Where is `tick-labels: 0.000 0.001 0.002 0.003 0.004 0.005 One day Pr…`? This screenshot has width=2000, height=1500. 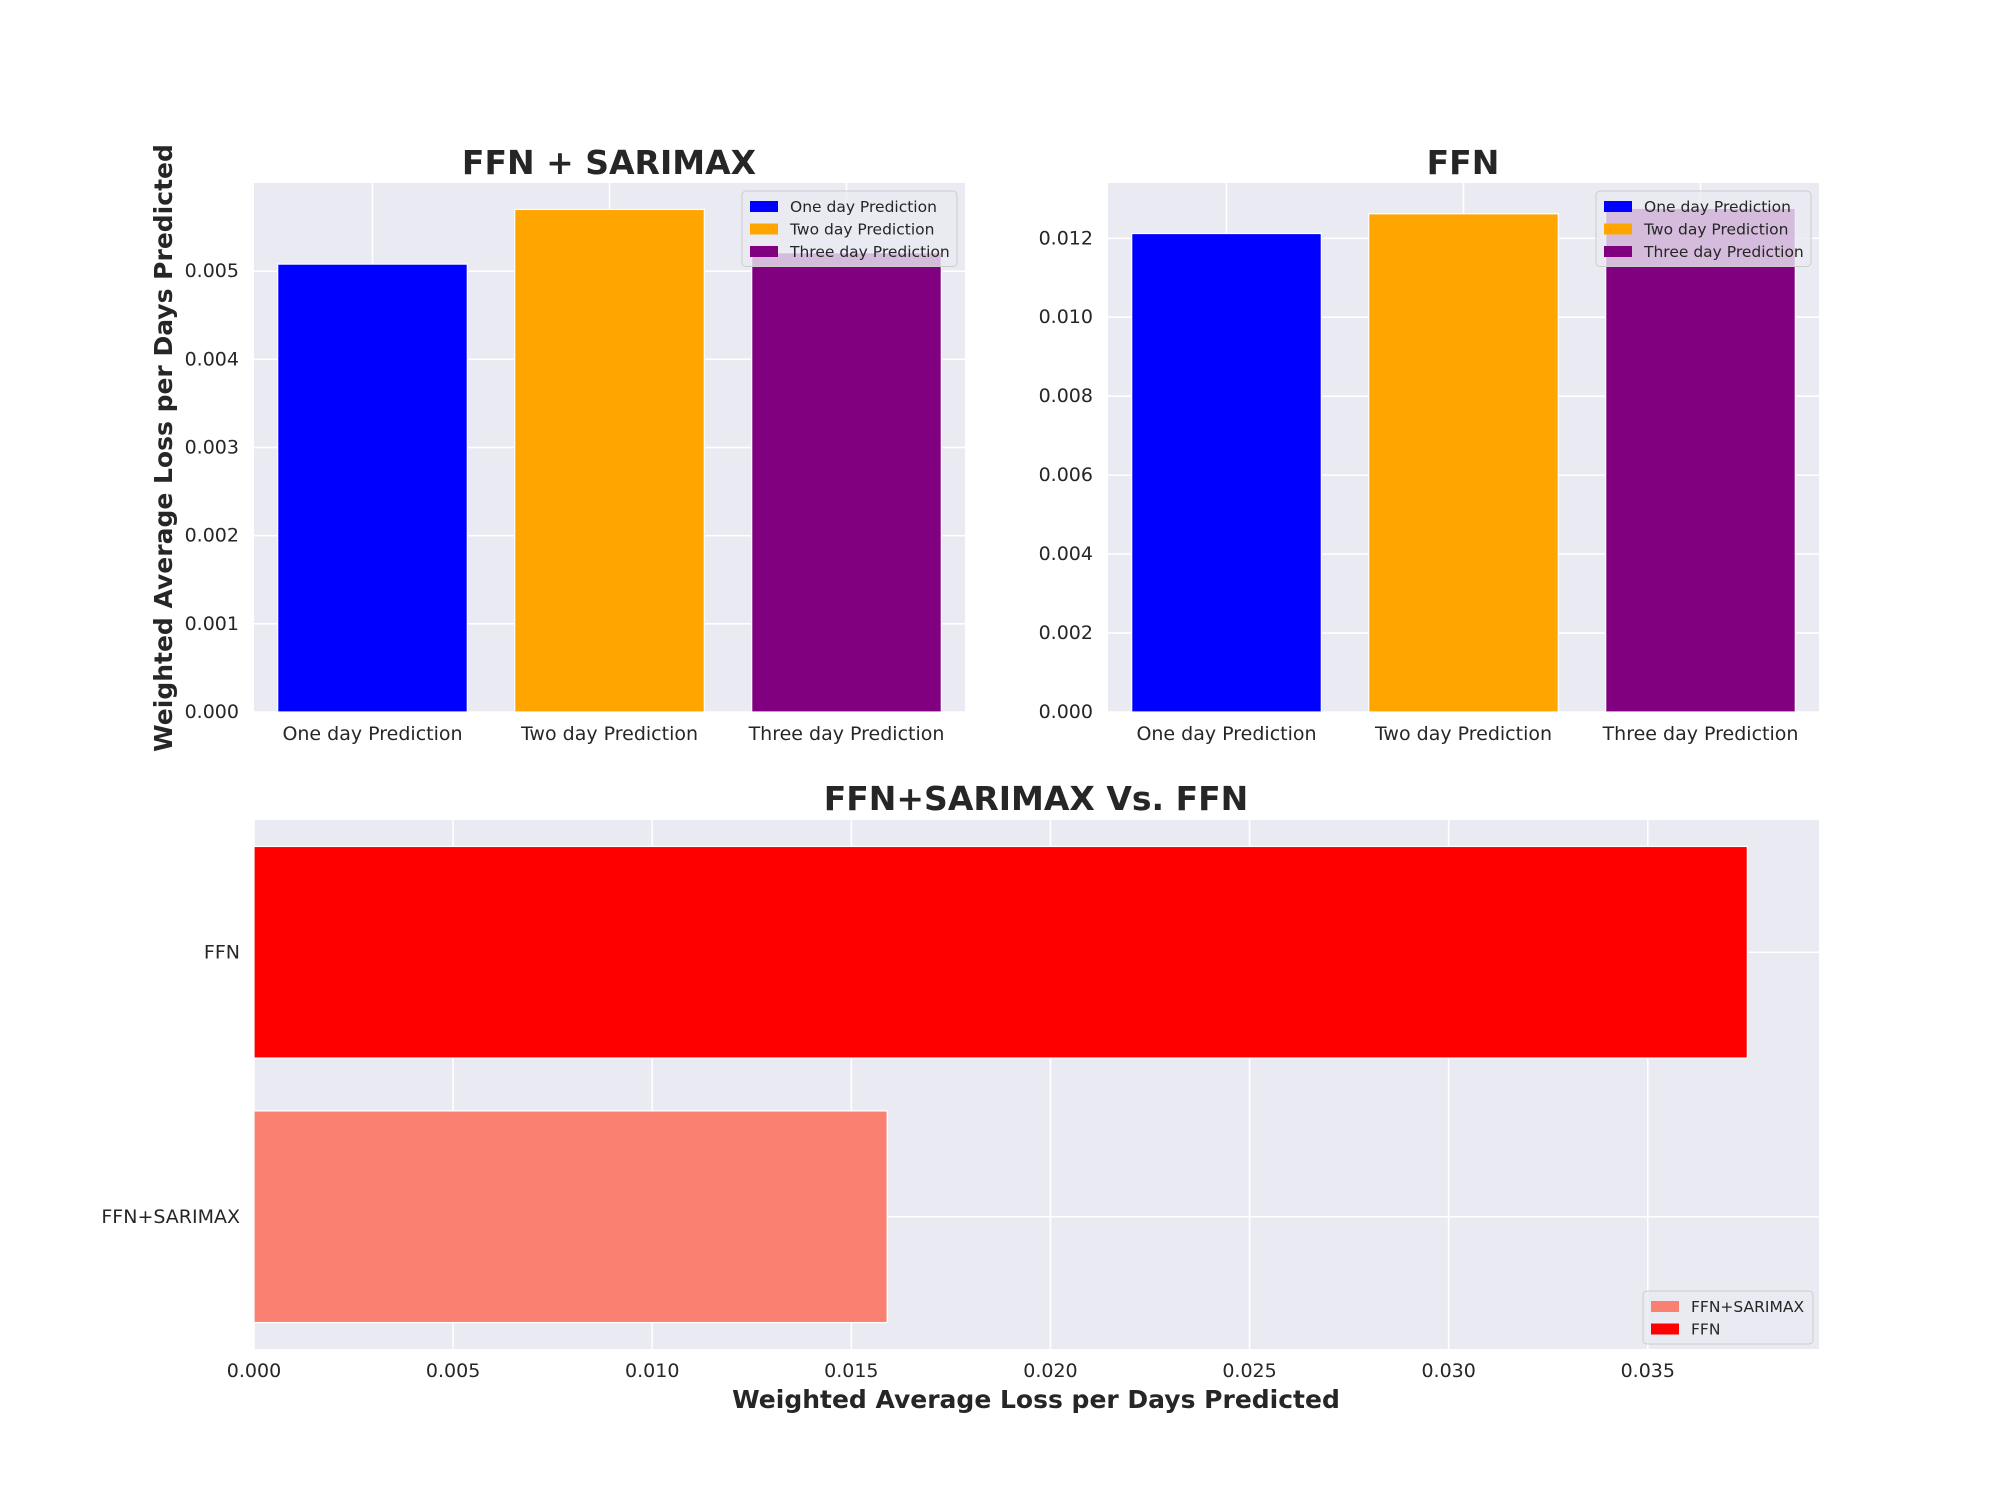 tick-labels: 0.000 0.001 0.002 0.003 0.004 0.005 One day Pr… is located at coordinates (565, 502).